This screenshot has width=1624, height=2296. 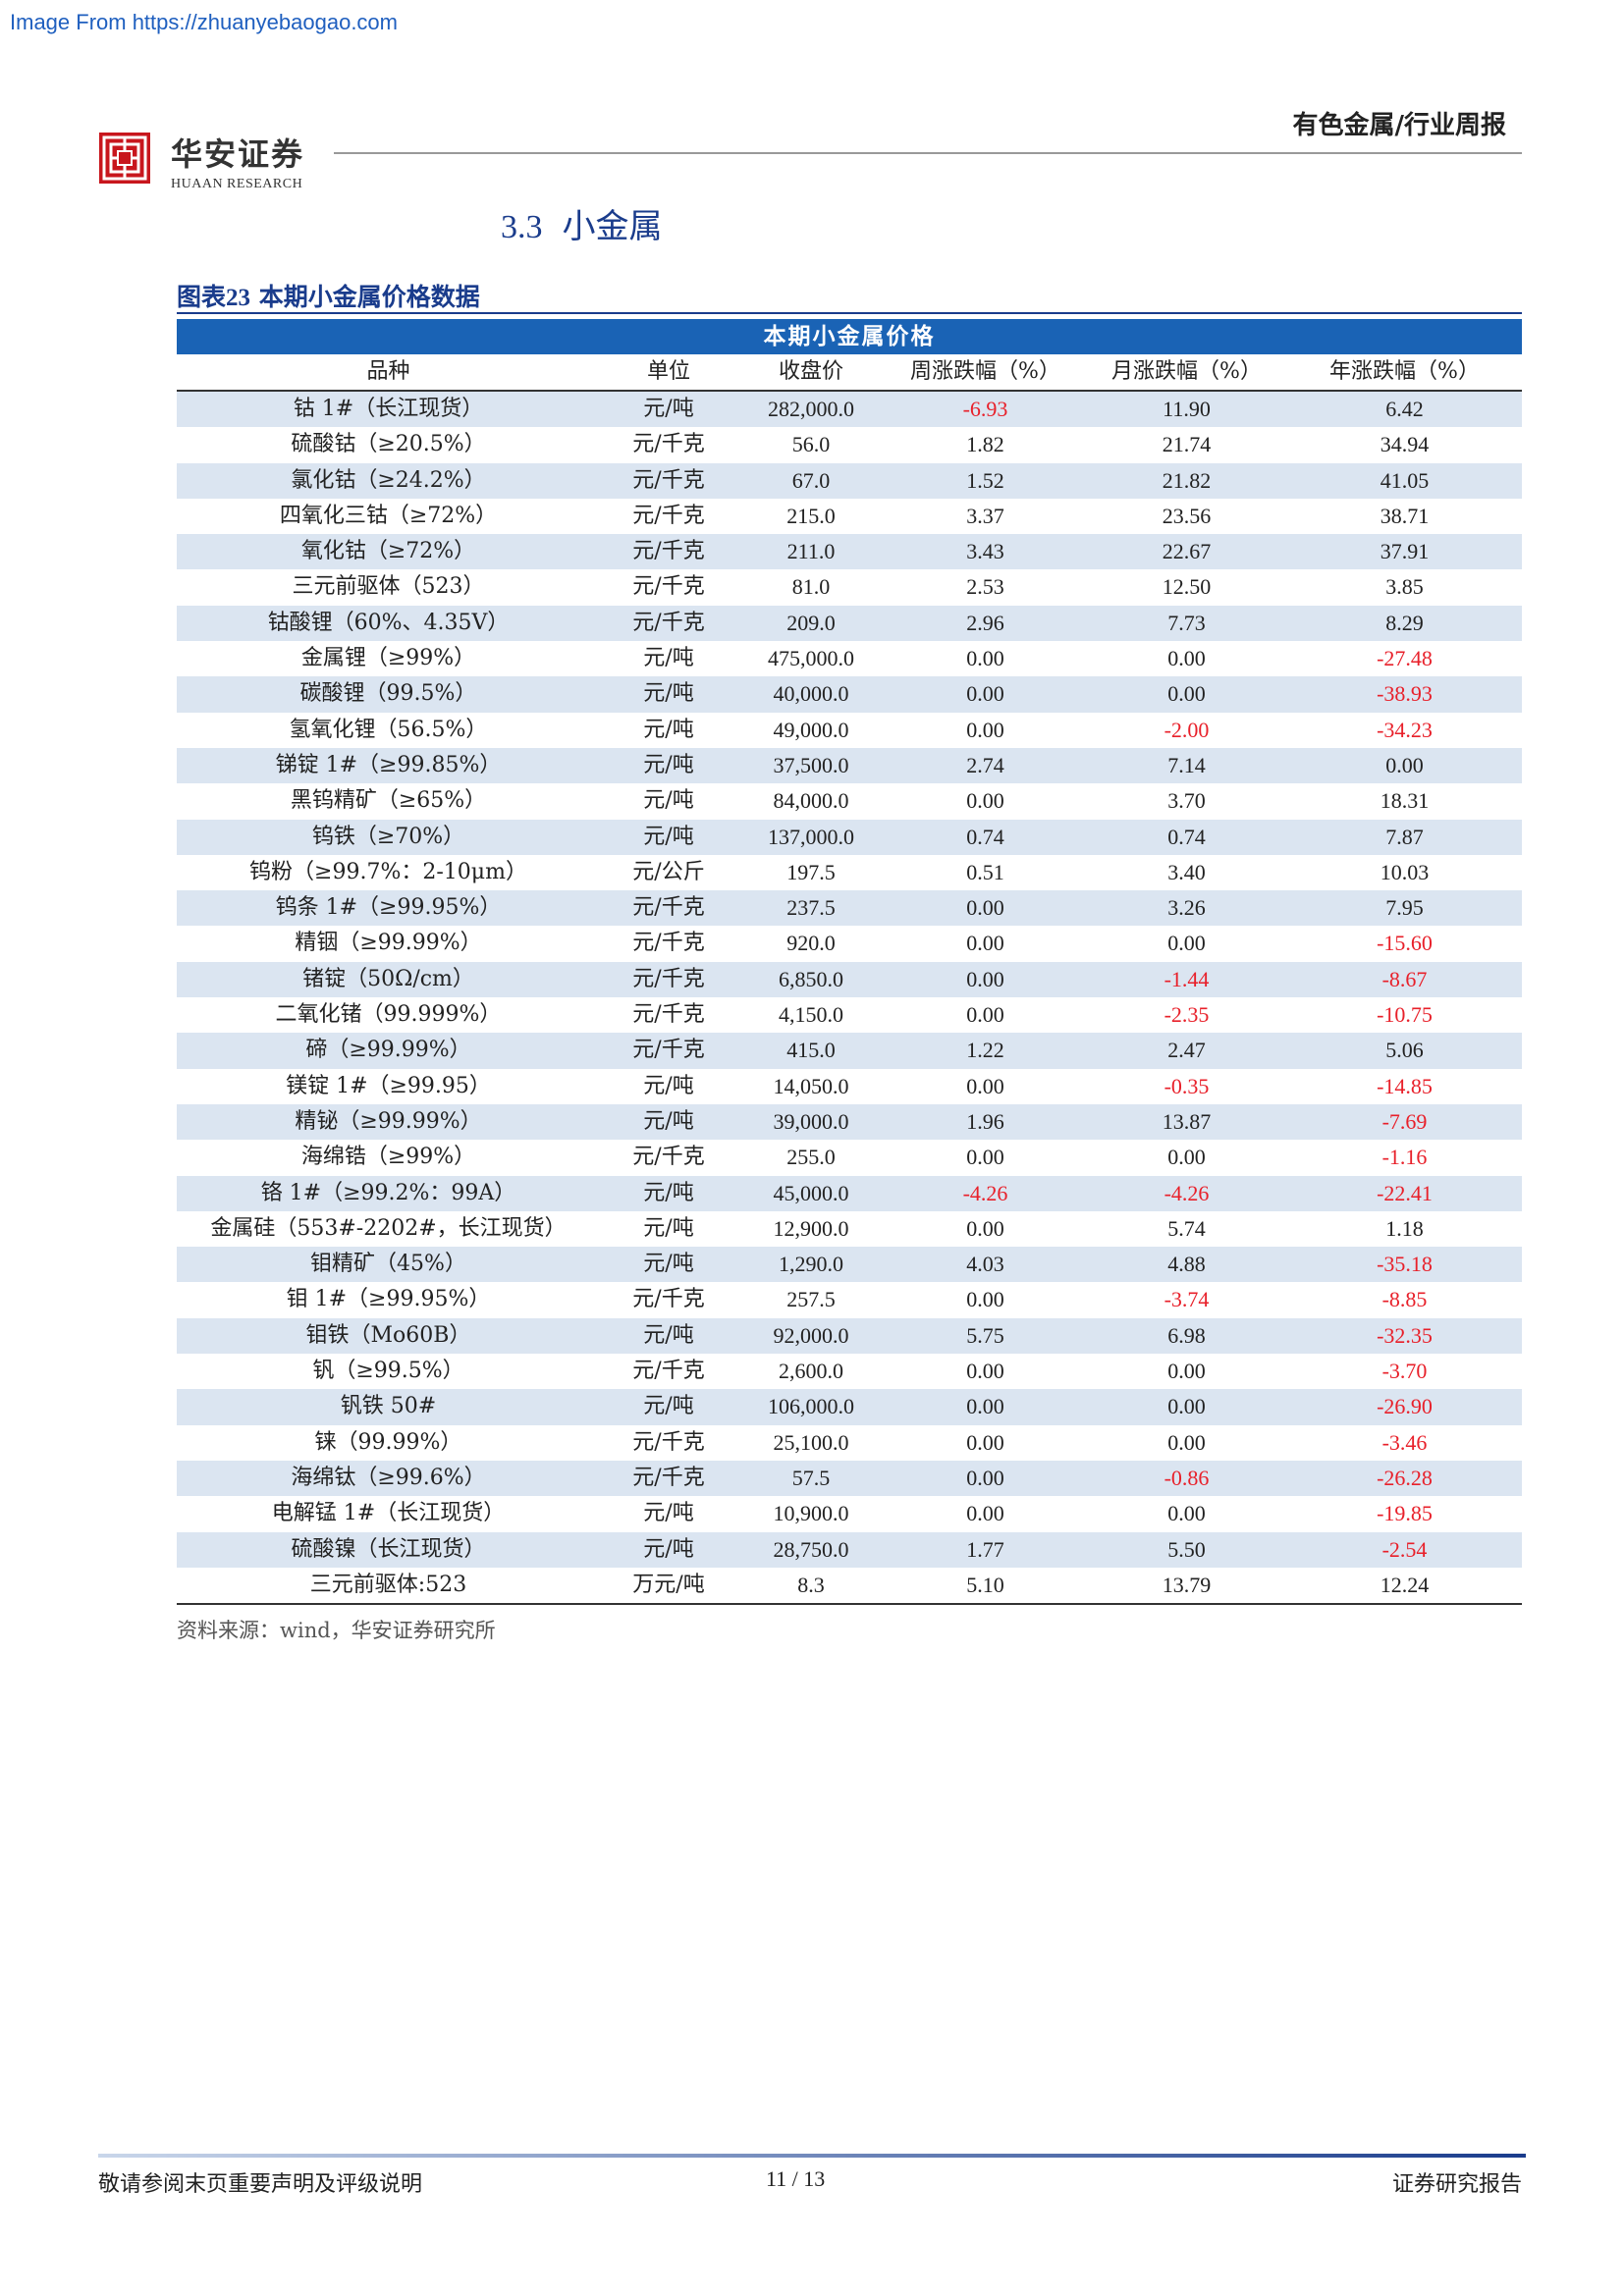 I want to click on section-title: 小金属, so click(x=612, y=226).